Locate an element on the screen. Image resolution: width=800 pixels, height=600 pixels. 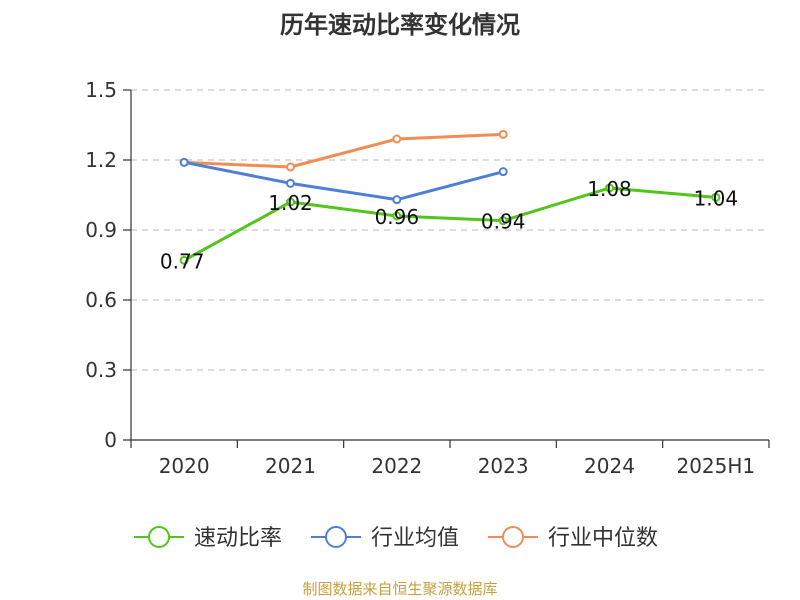
x-tick-label: 2024 is located at coordinates (609, 466).